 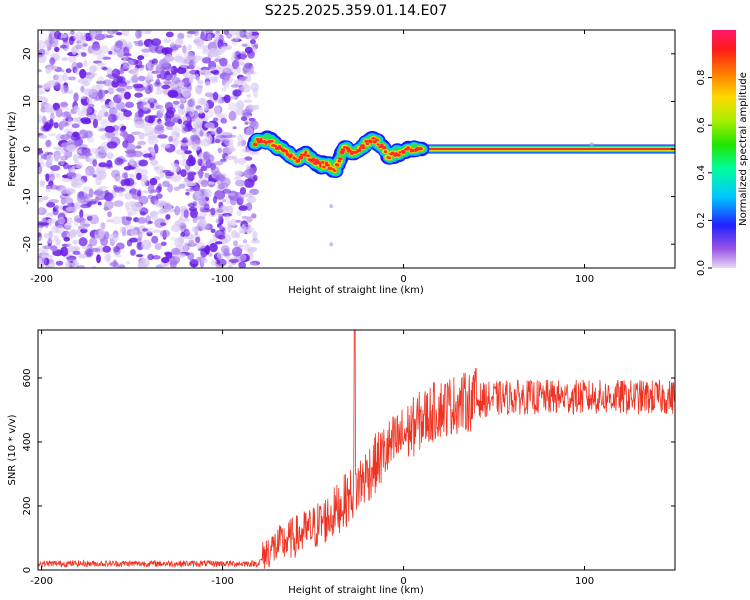 I want to click on spectrogram-y-label: Frequency (Hz), so click(x=12, y=149).